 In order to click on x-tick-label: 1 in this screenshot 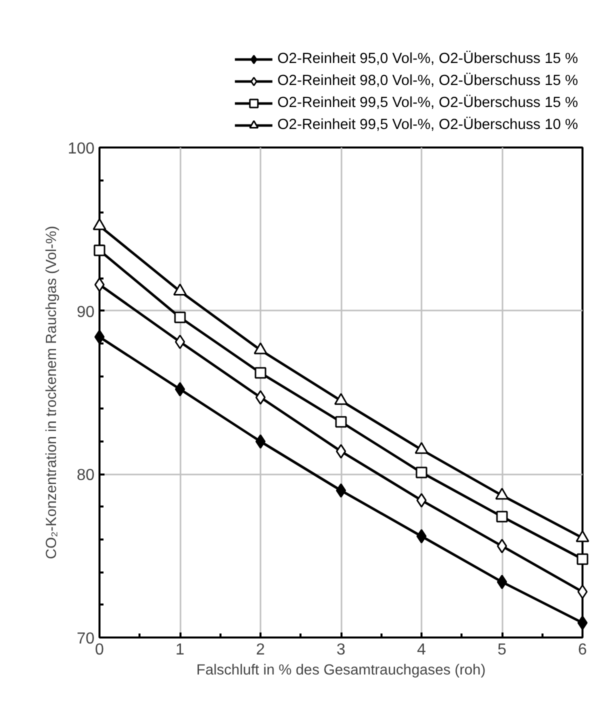, I will do `click(180, 650)`.